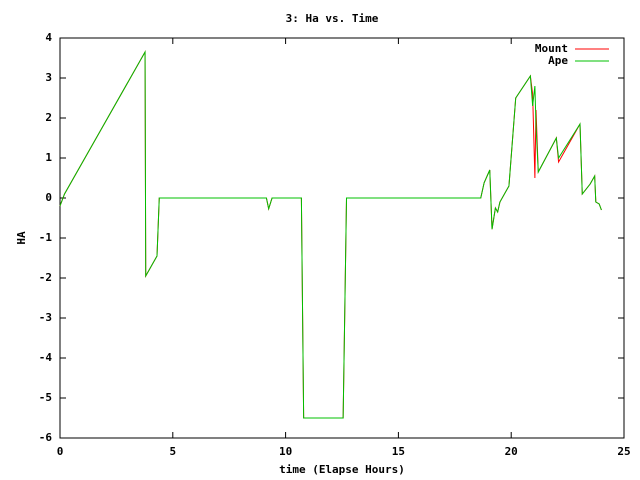  What do you see at coordinates (48, 197) in the screenshot?
I see `y-tick-label: 0` at bounding box center [48, 197].